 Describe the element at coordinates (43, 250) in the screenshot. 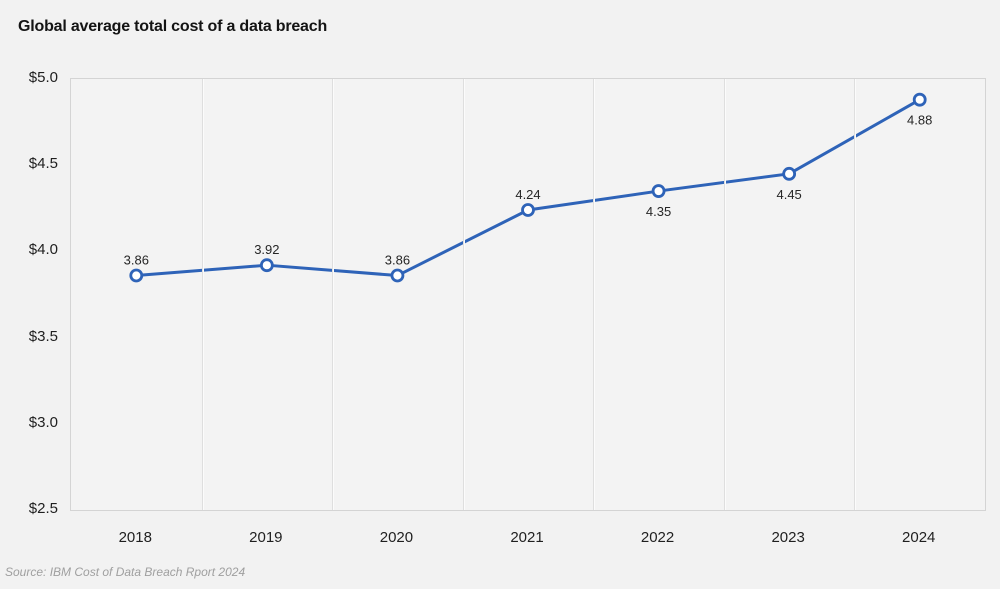

I see `y-tick-label: $4.0` at that location.